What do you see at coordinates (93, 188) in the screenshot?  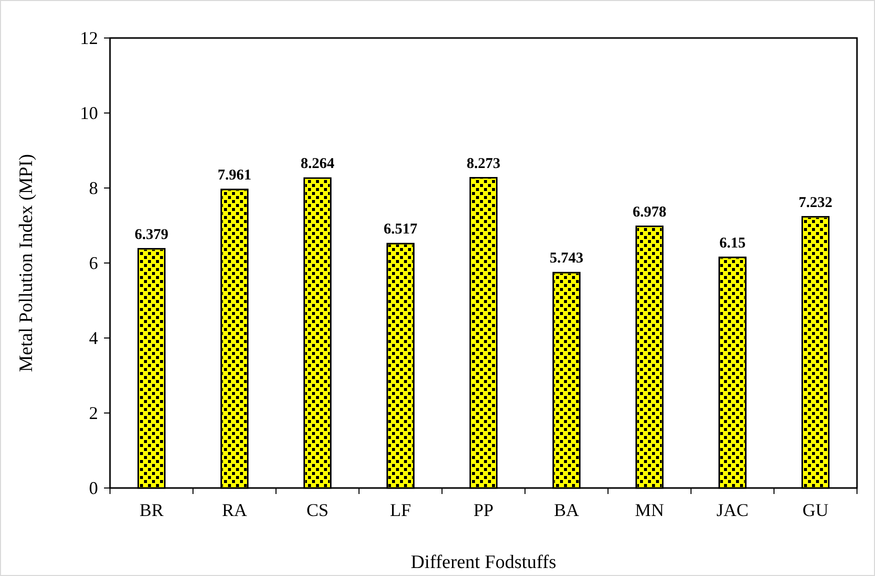 I see `y-tick-label: 8` at bounding box center [93, 188].